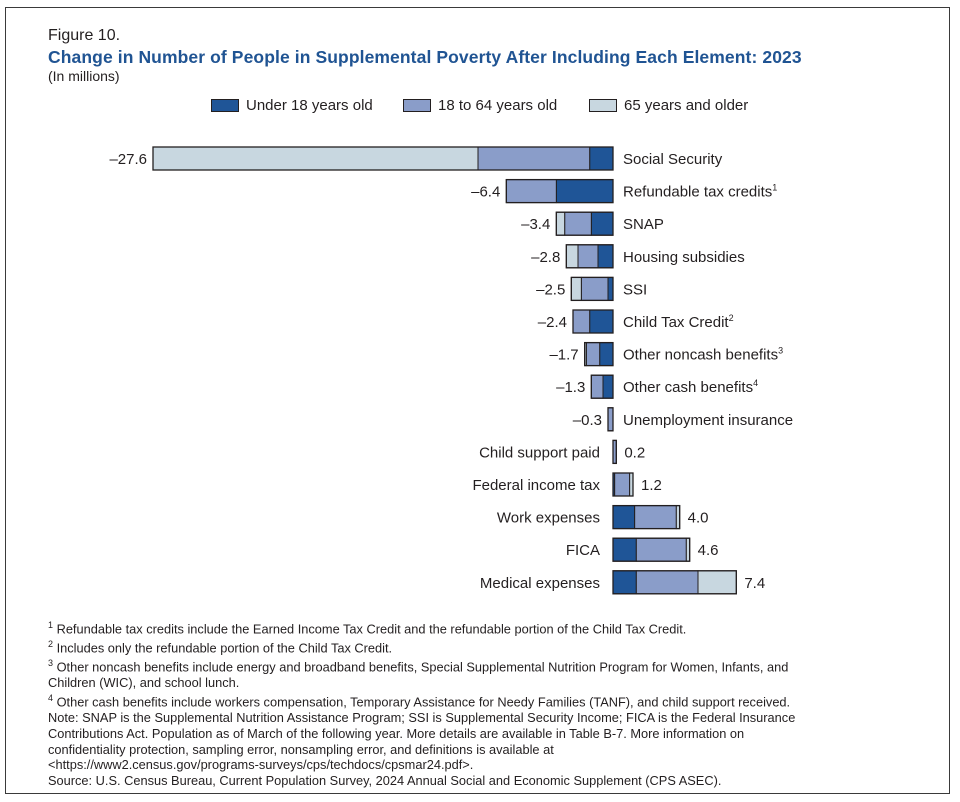 The width and height of the screenshot is (960, 802). What do you see at coordinates (603, 105) in the screenshot?
I see `legend-swatch-65-plus` at bounding box center [603, 105].